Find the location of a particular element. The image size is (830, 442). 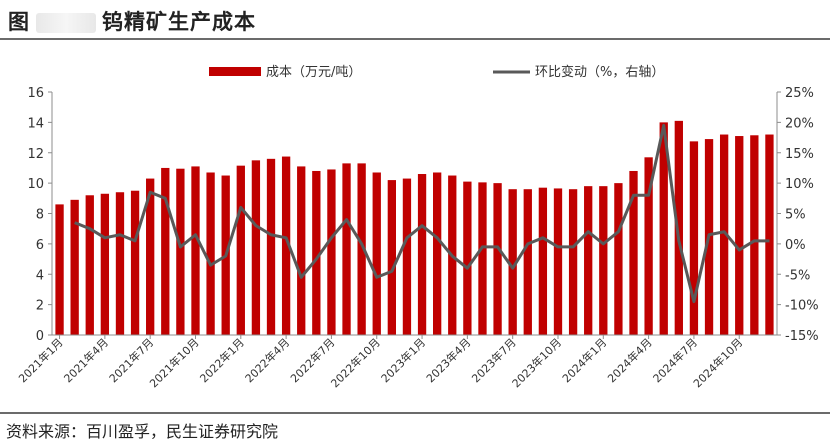

top-rule is located at coordinates (415, 39).